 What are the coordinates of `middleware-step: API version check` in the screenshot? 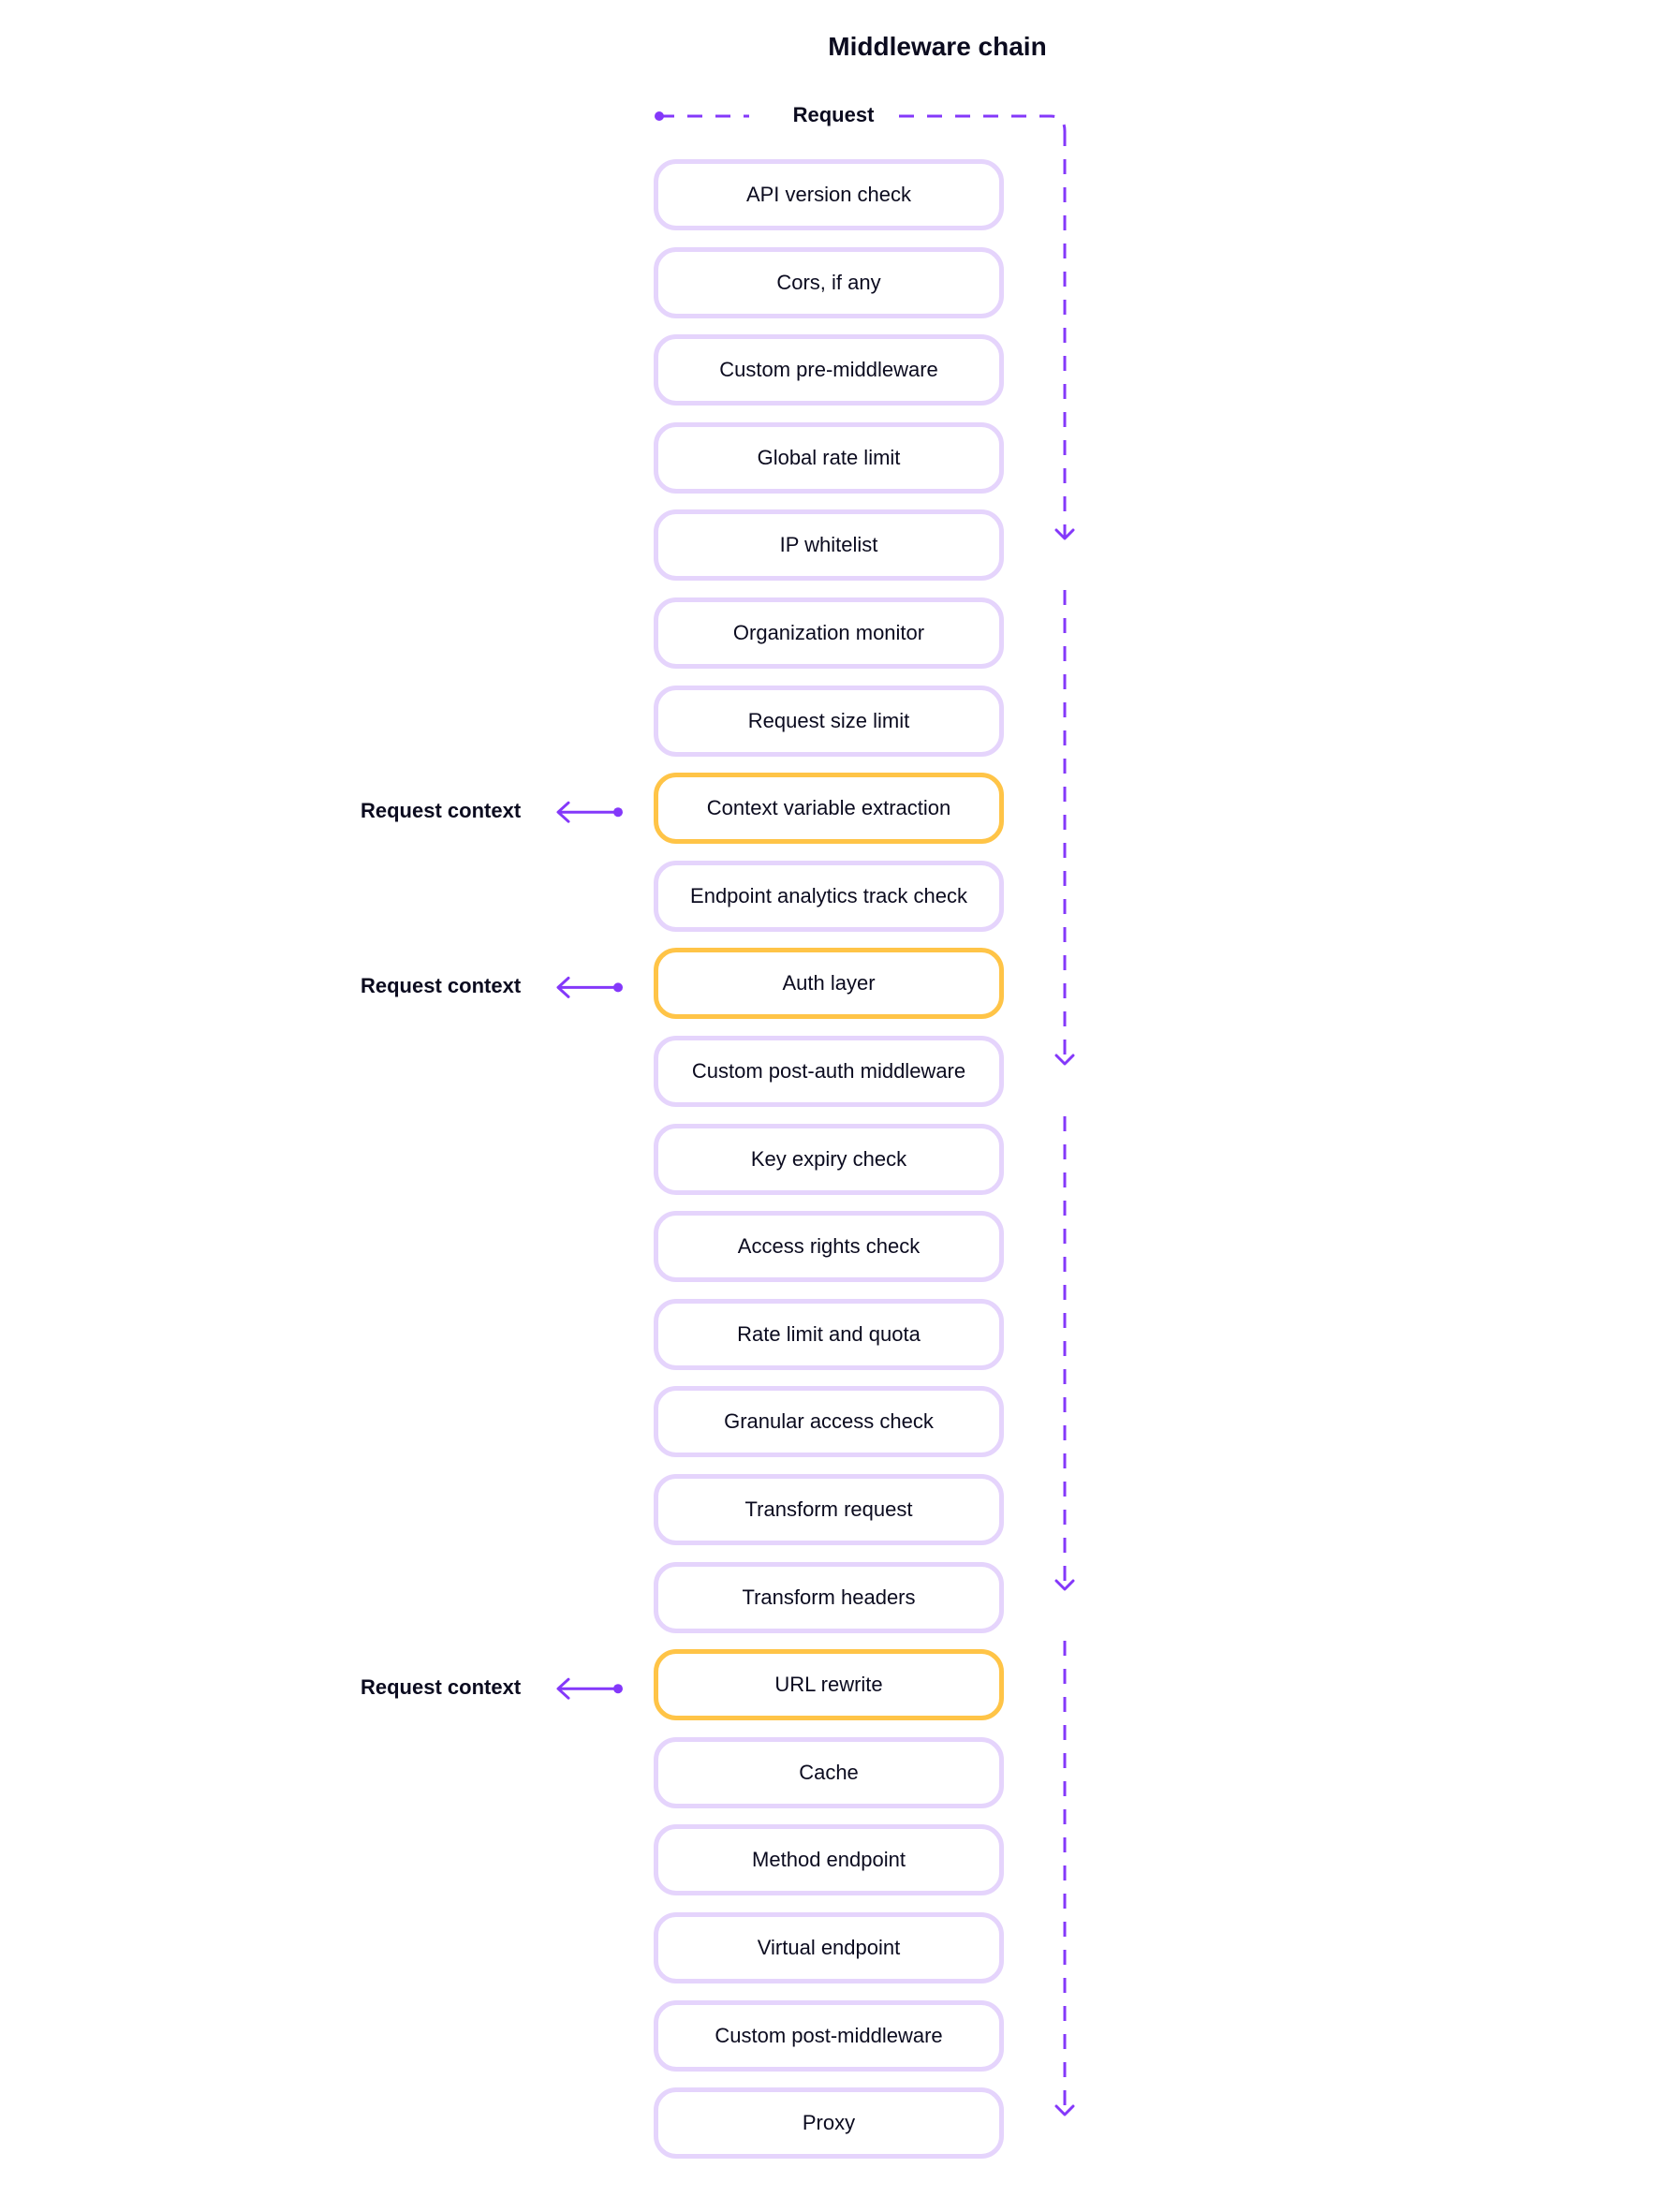 It's located at (829, 195).